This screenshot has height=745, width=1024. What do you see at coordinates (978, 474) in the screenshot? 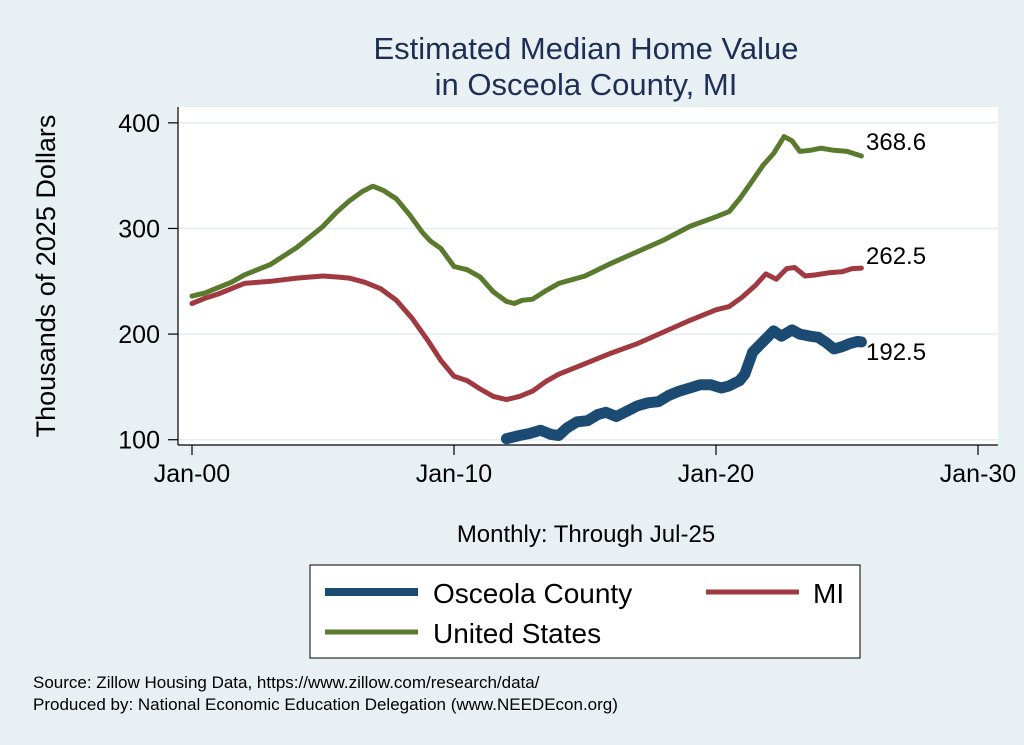
I see `x-tick-label: Jan-30` at bounding box center [978, 474].